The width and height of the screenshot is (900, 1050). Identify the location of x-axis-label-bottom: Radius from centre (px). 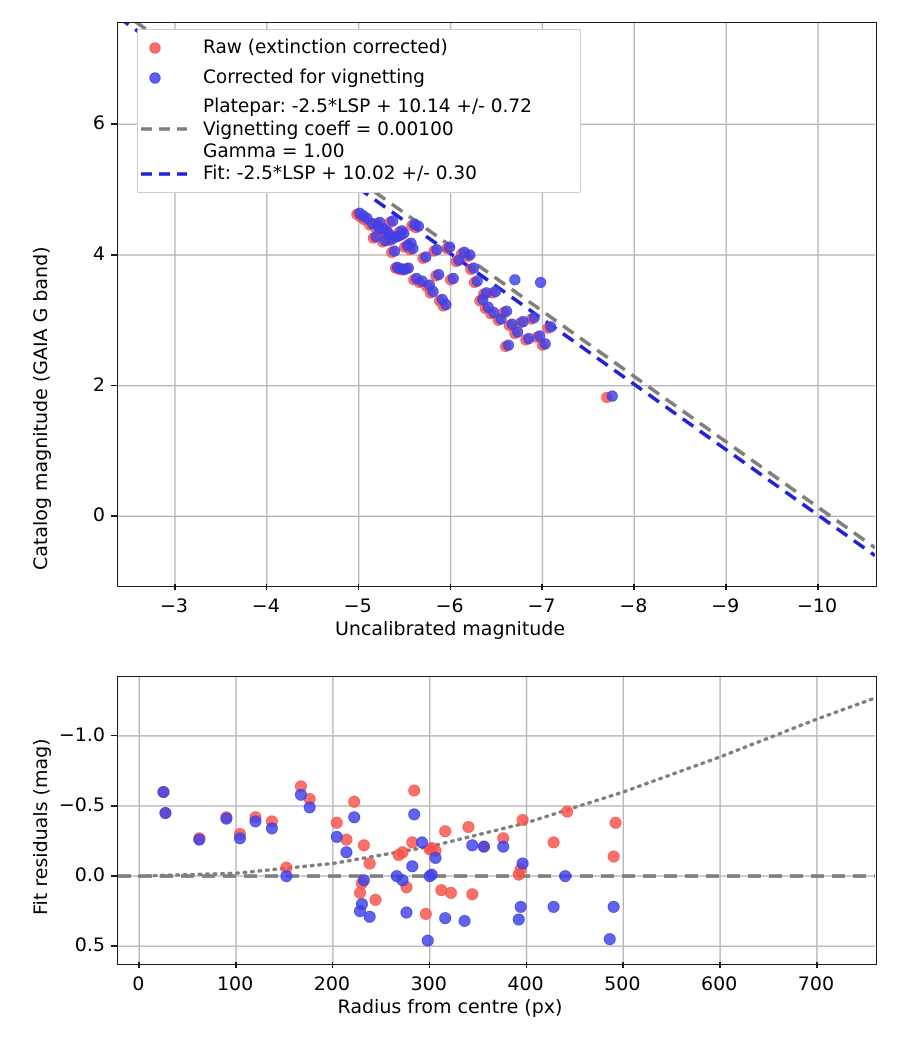
(450, 1007).